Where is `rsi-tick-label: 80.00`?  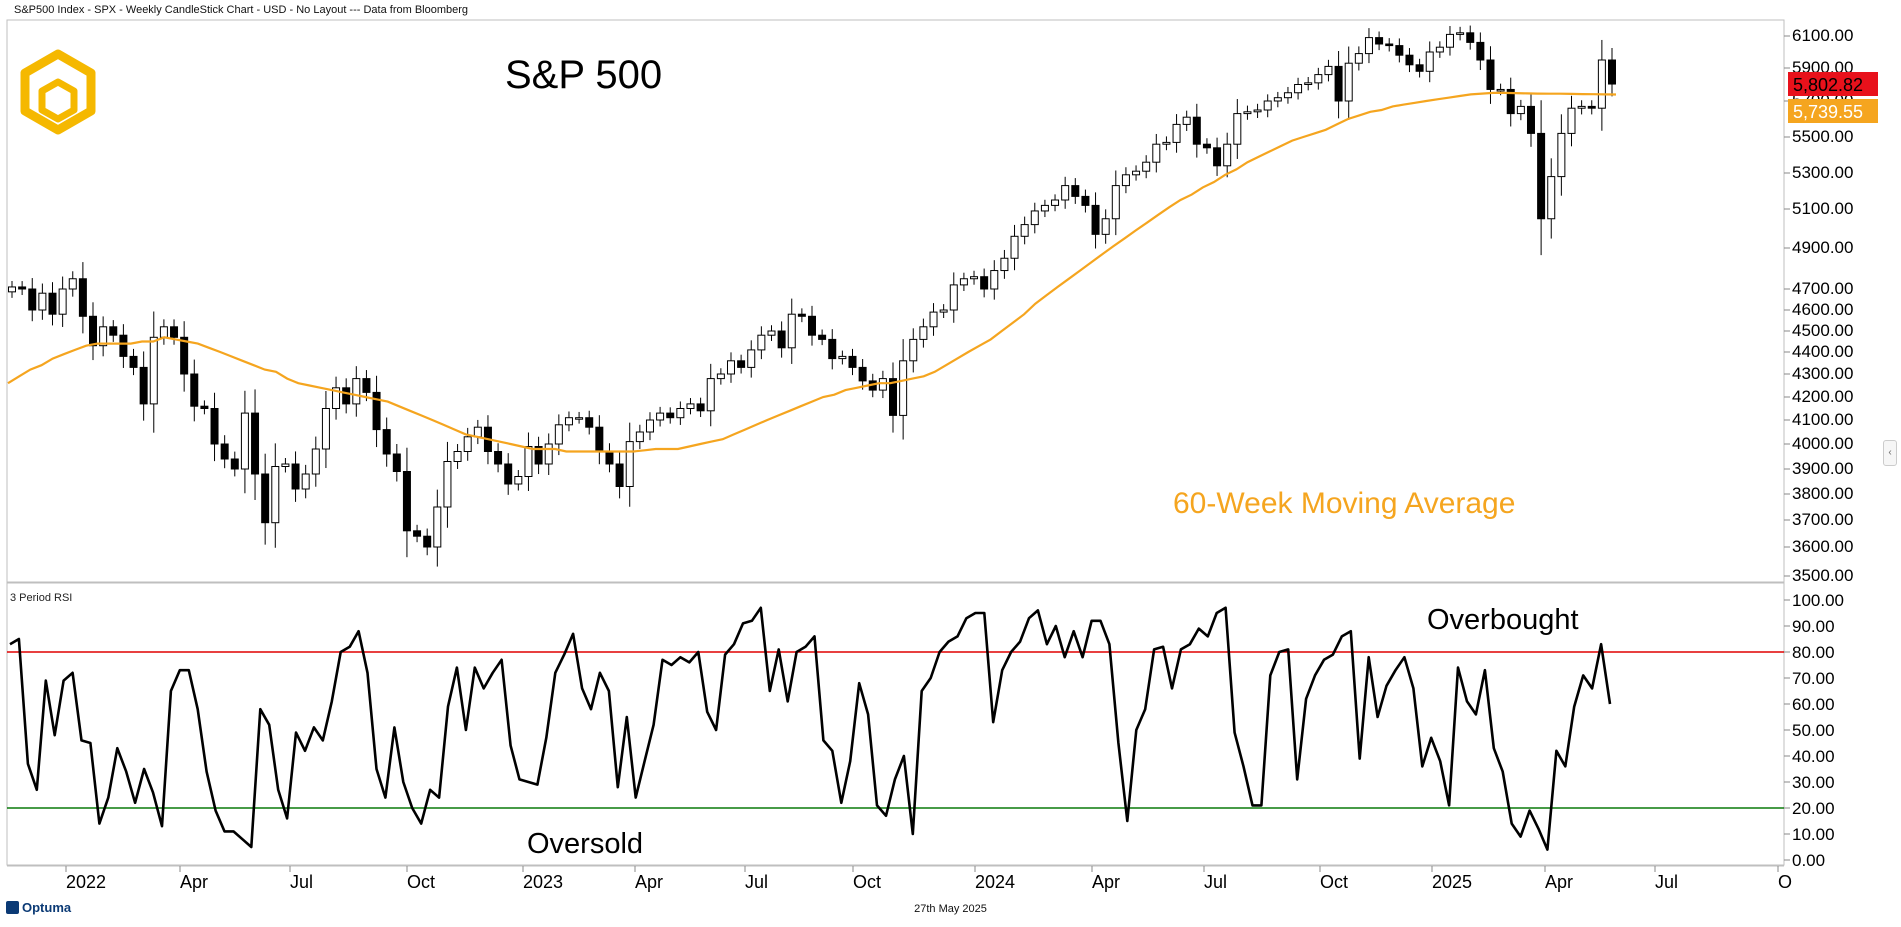
rsi-tick-label: 80.00 is located at coordinates (1813, 652).